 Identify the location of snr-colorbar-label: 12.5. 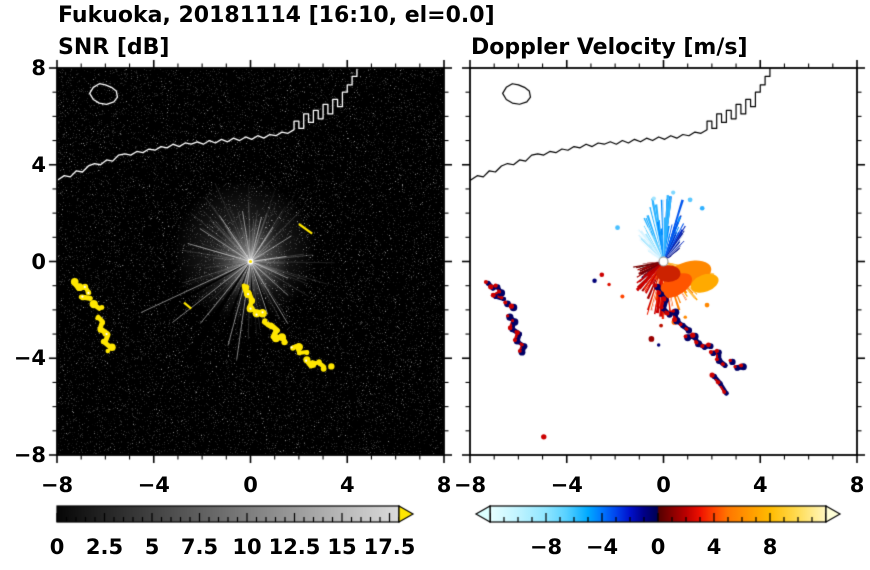
(294, 547).